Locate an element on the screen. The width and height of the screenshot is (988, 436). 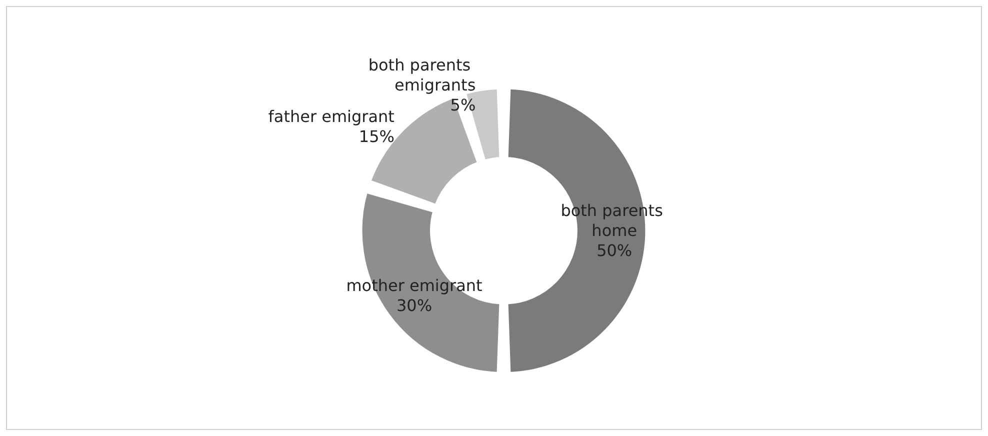
slice-label: both parents emigrants is located at coordinates (422, 74).